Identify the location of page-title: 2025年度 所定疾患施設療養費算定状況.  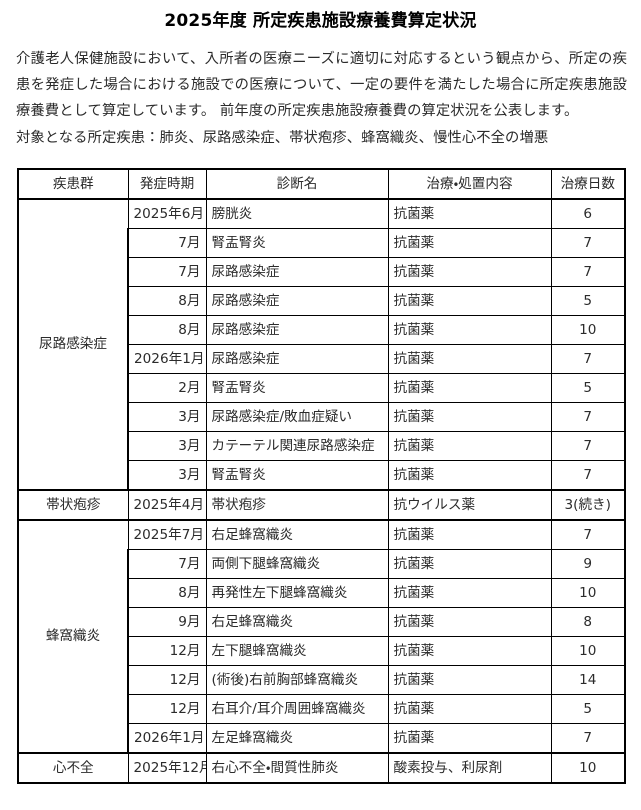
(320, 21).